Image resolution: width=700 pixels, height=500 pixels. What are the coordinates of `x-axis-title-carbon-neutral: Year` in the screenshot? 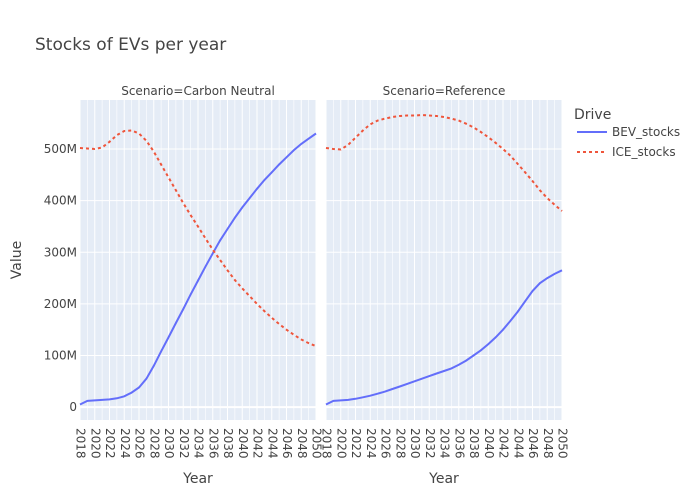 It's located at (197, 479).